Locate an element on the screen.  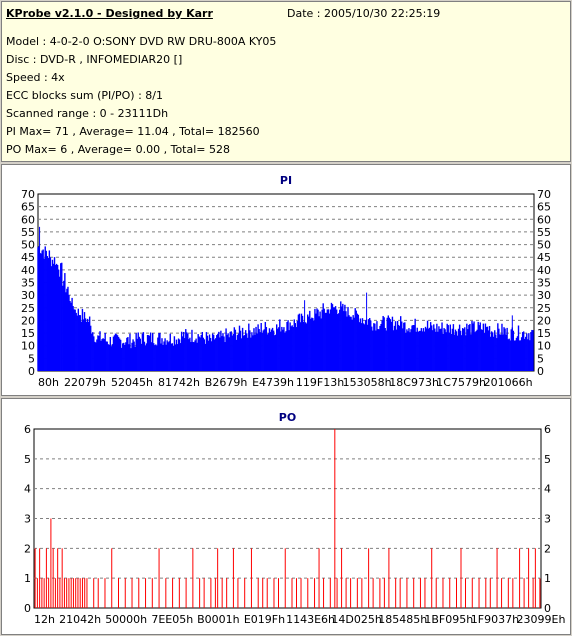
y-tick-label-right: 50 is located at coordinates (544, 245).